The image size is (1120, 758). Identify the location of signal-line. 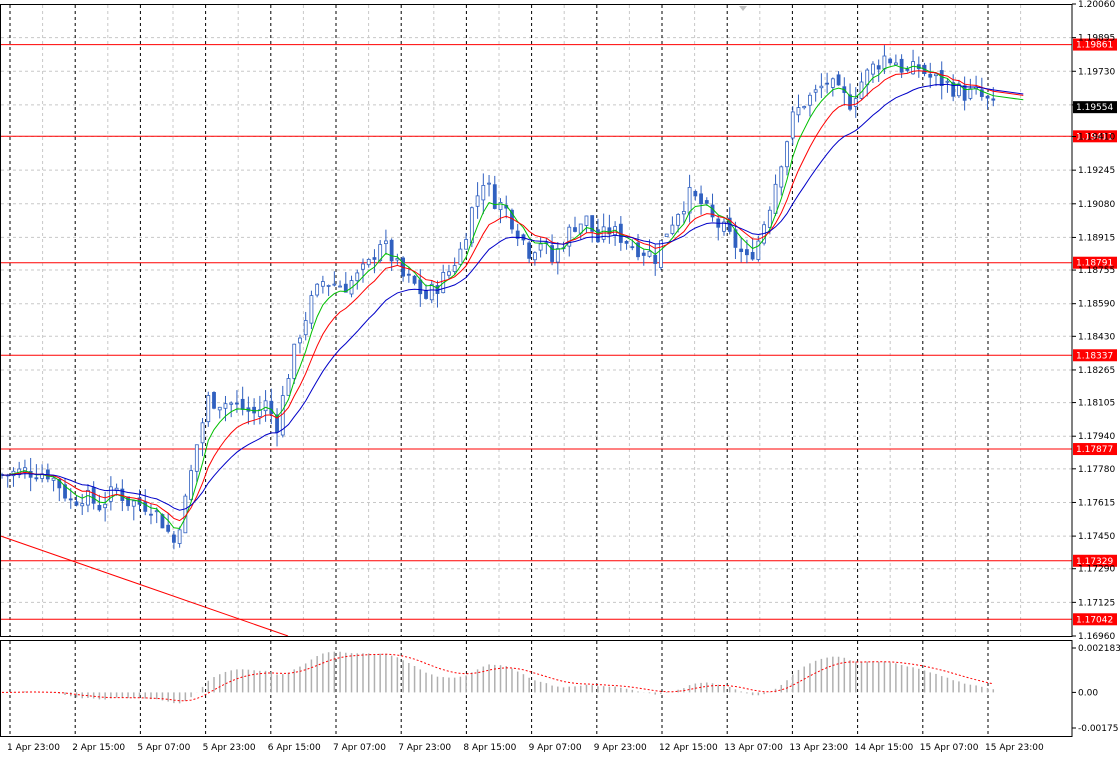
(498, 677).